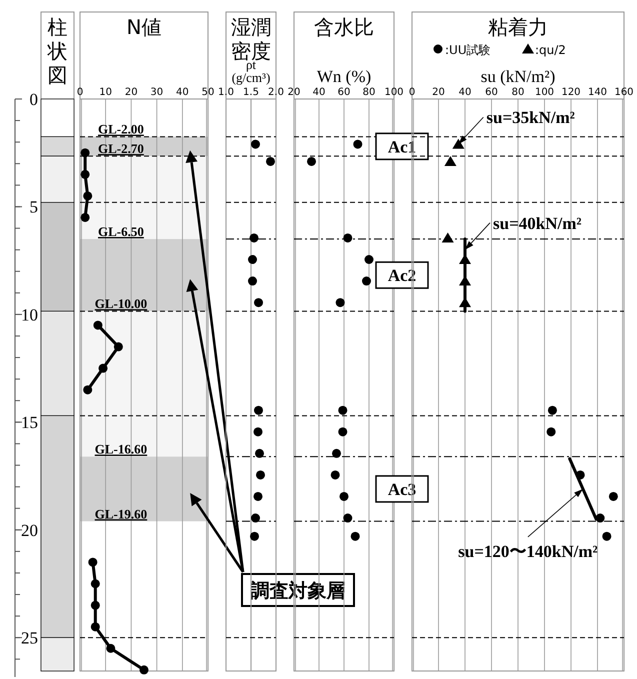 Image resolution: width=637 pixels, height=679 pixels. What do you see at coordinates (157, 92) in the screenshot?
I see `x-tick-label: 30` at bounding box center [157, 92].